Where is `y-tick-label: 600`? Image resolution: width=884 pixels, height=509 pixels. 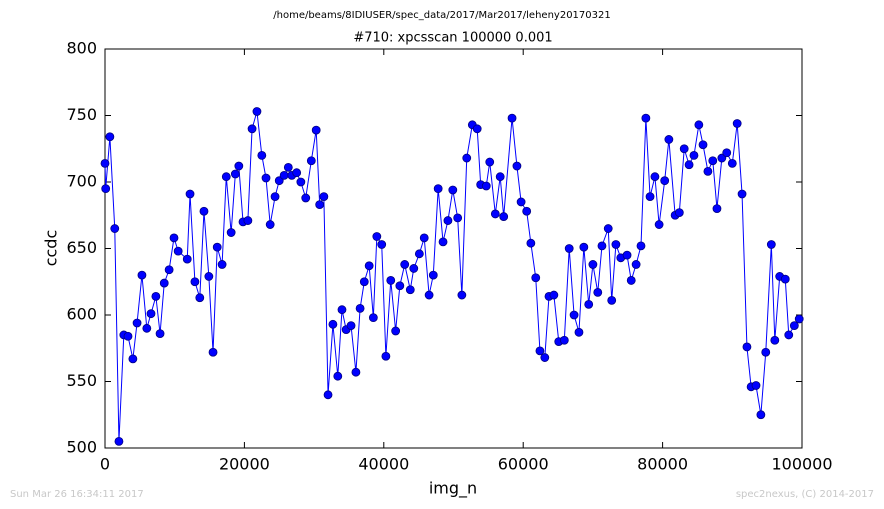 y-tick-label: 600 is located at coordinates (81, 314).